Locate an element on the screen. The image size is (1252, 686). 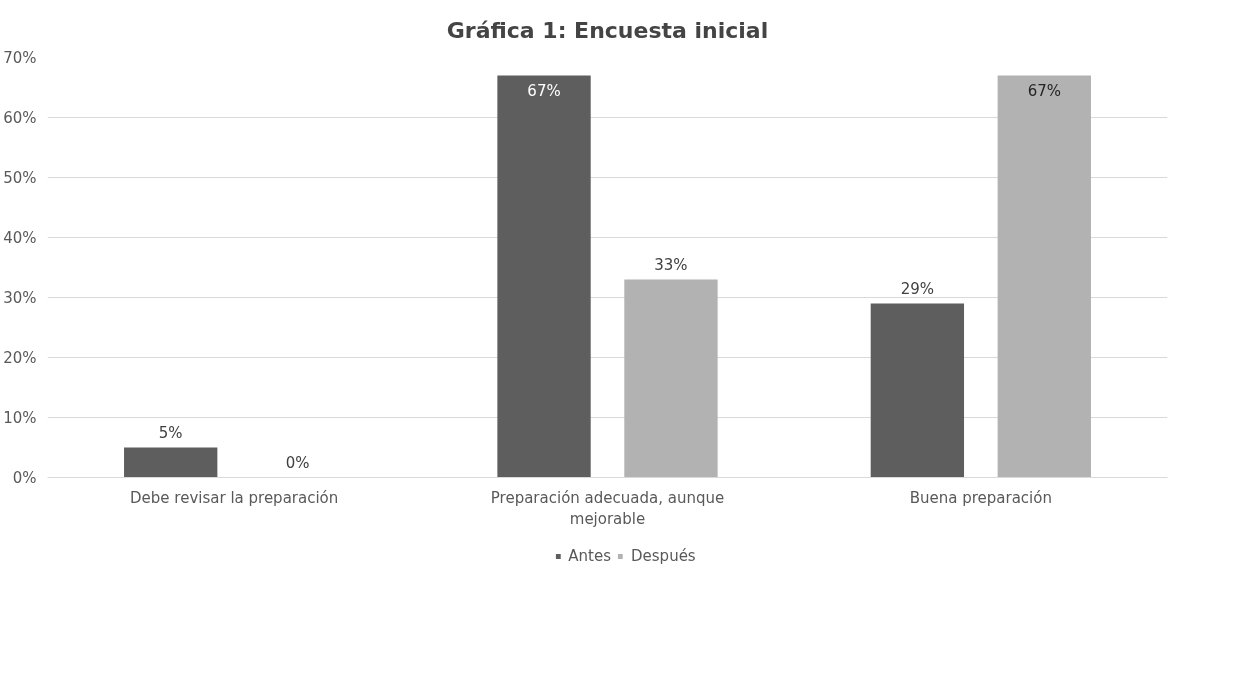
text: 29% is located at coordinates (917, 288).